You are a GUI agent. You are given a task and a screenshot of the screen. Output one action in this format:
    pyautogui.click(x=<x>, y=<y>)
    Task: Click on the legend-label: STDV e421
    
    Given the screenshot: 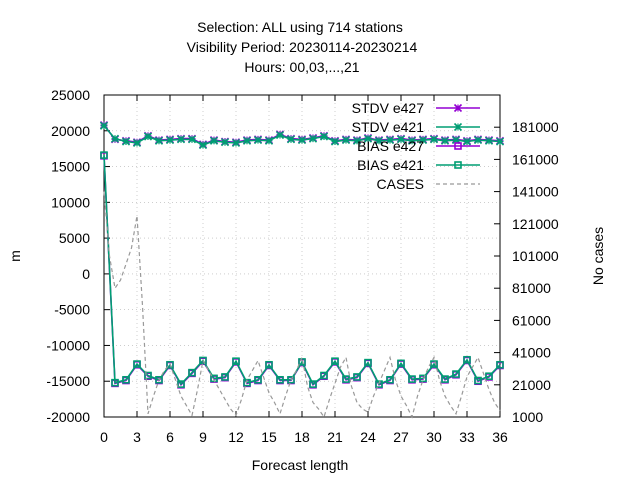 What is the action you would take?
    pyautogui.click(x=388, y=127)
    